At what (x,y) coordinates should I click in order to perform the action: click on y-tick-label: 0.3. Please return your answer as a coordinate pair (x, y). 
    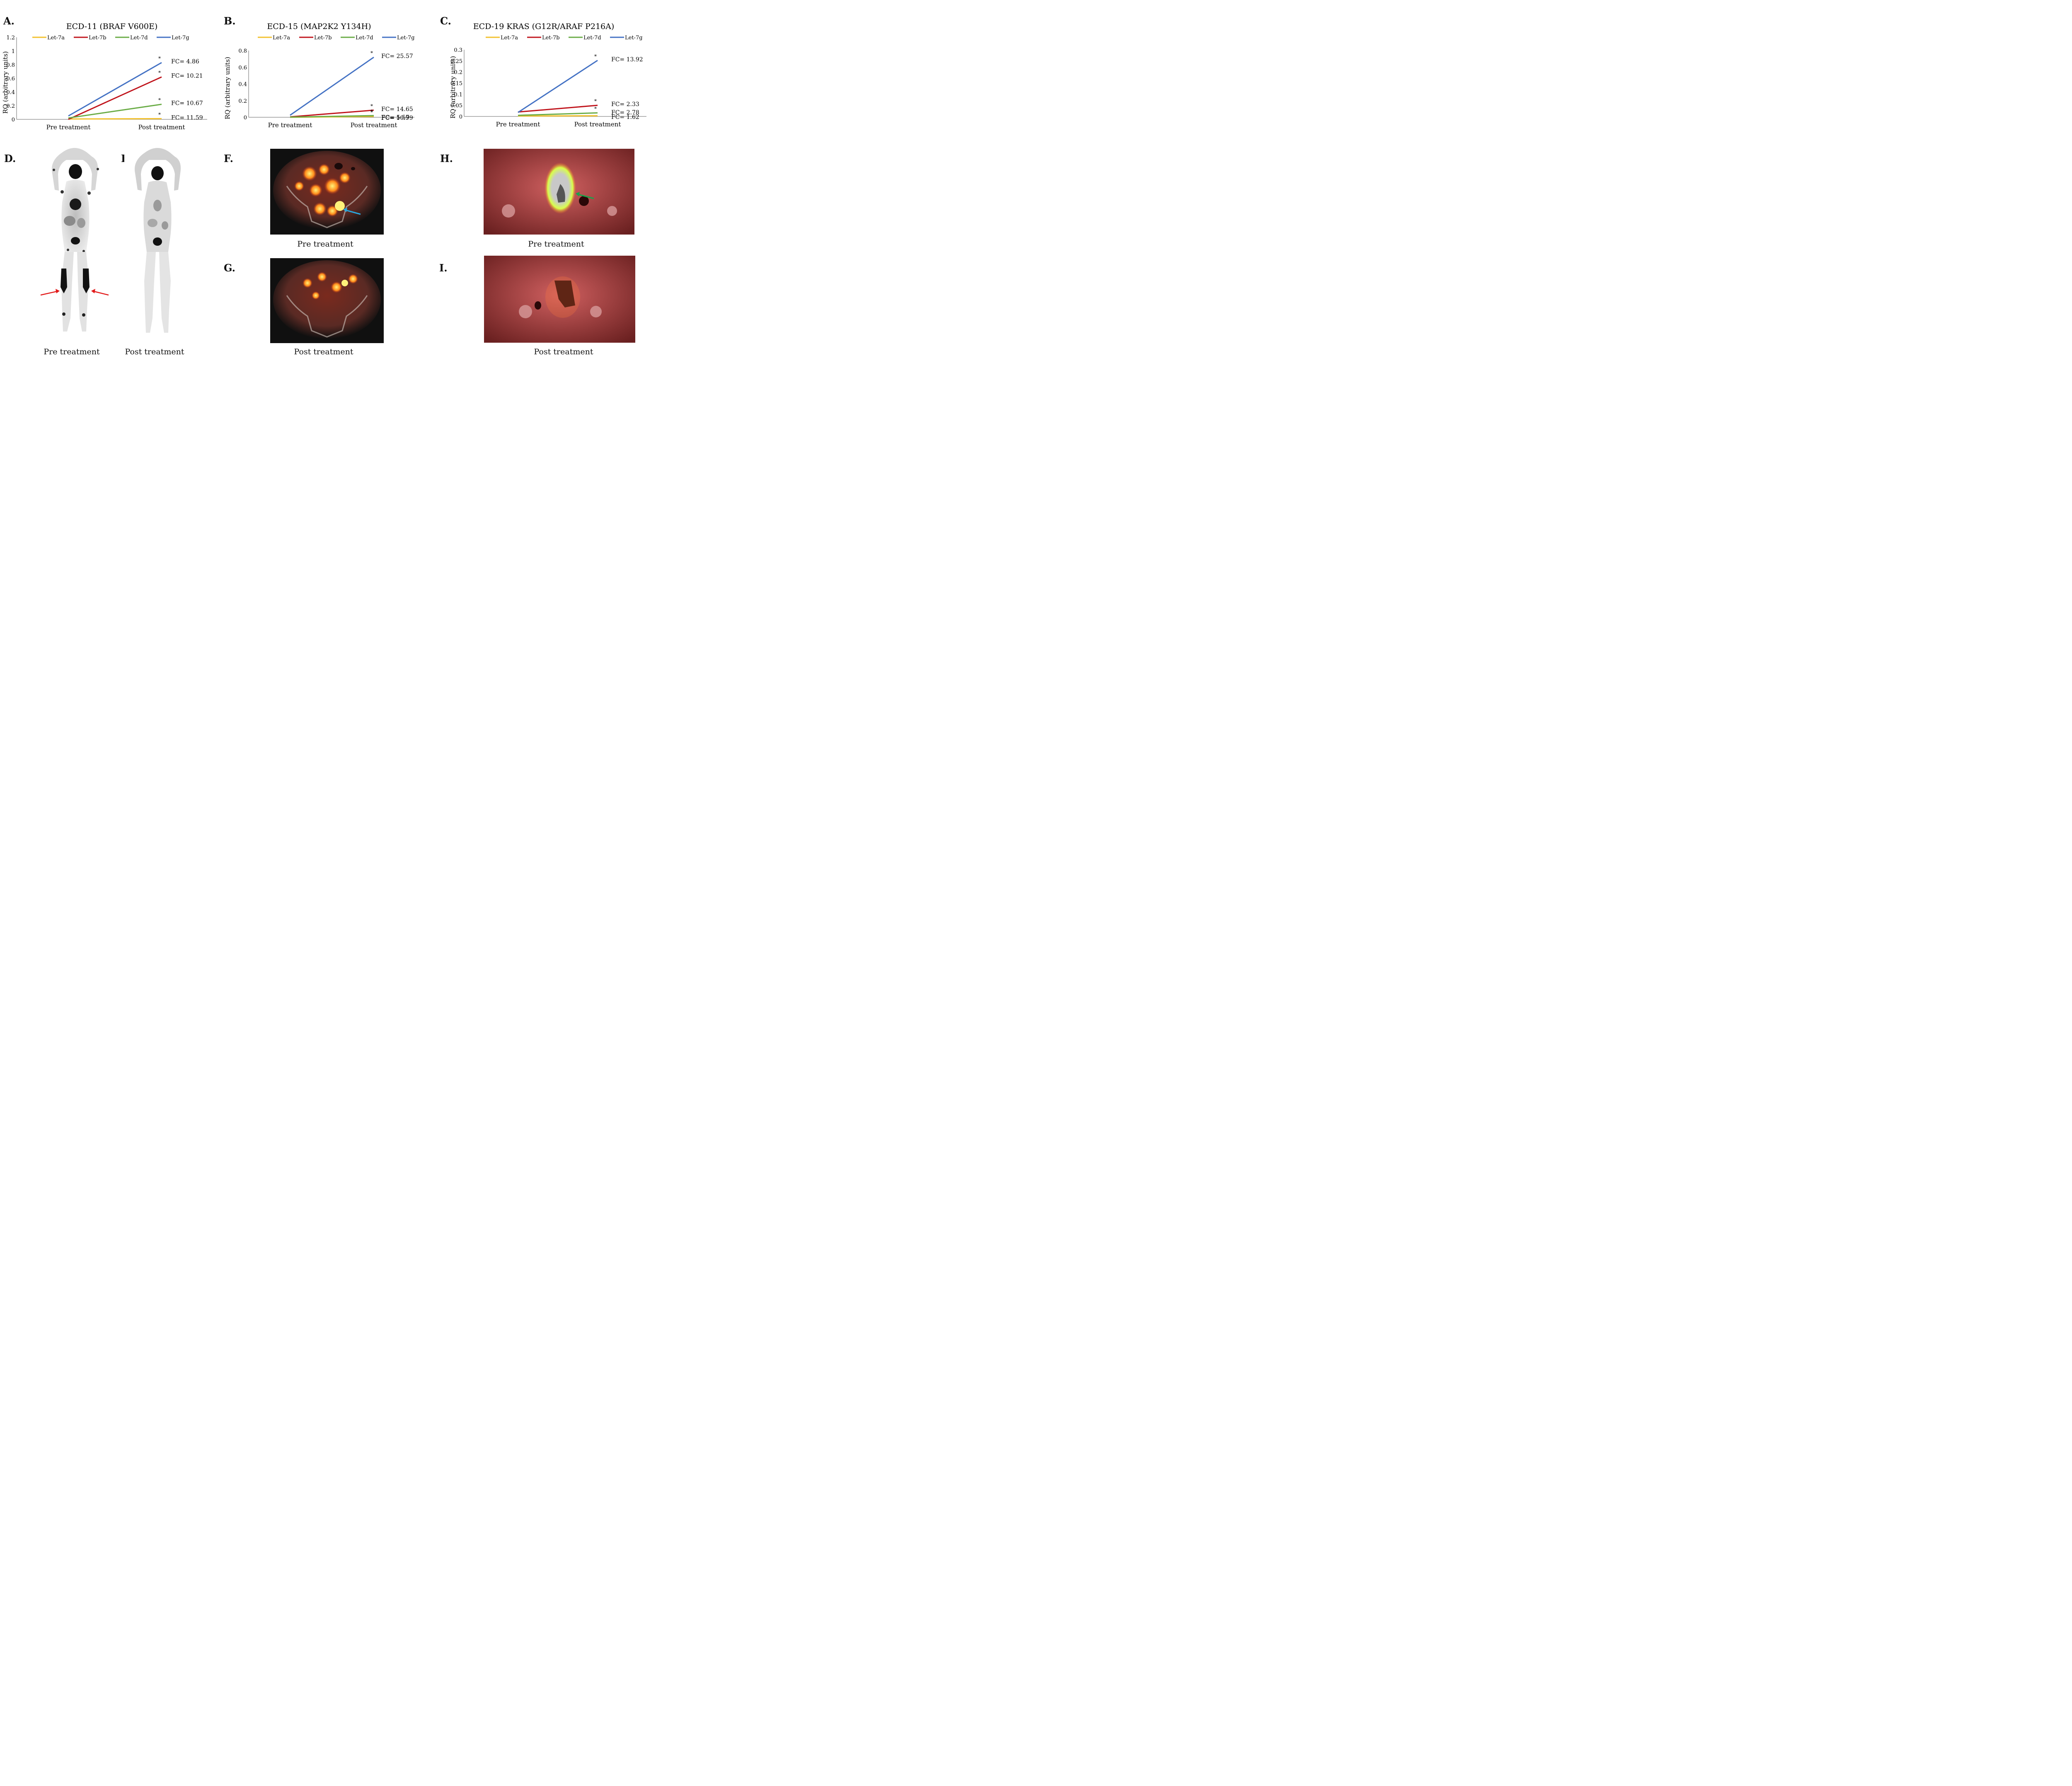
    Looking at the image, I should click on (458, 50).